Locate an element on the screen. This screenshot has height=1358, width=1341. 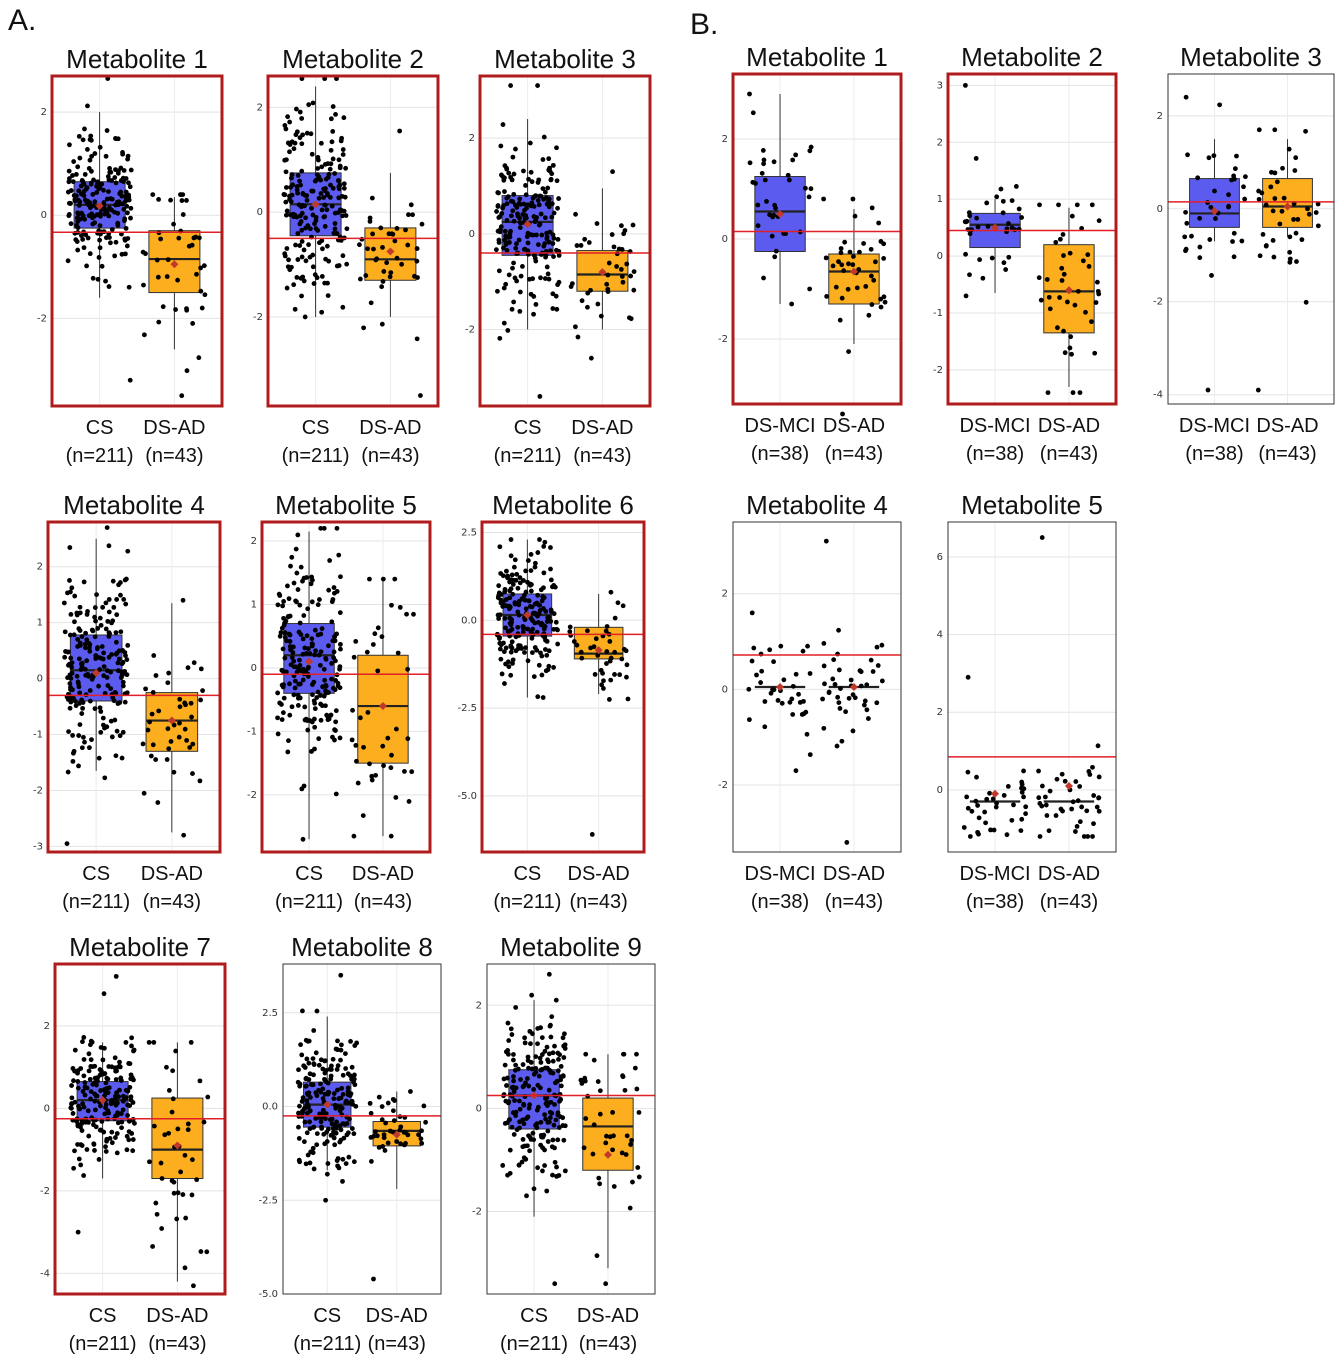
y-tick-label: -5.0 is located at coordinates (268, 1294).